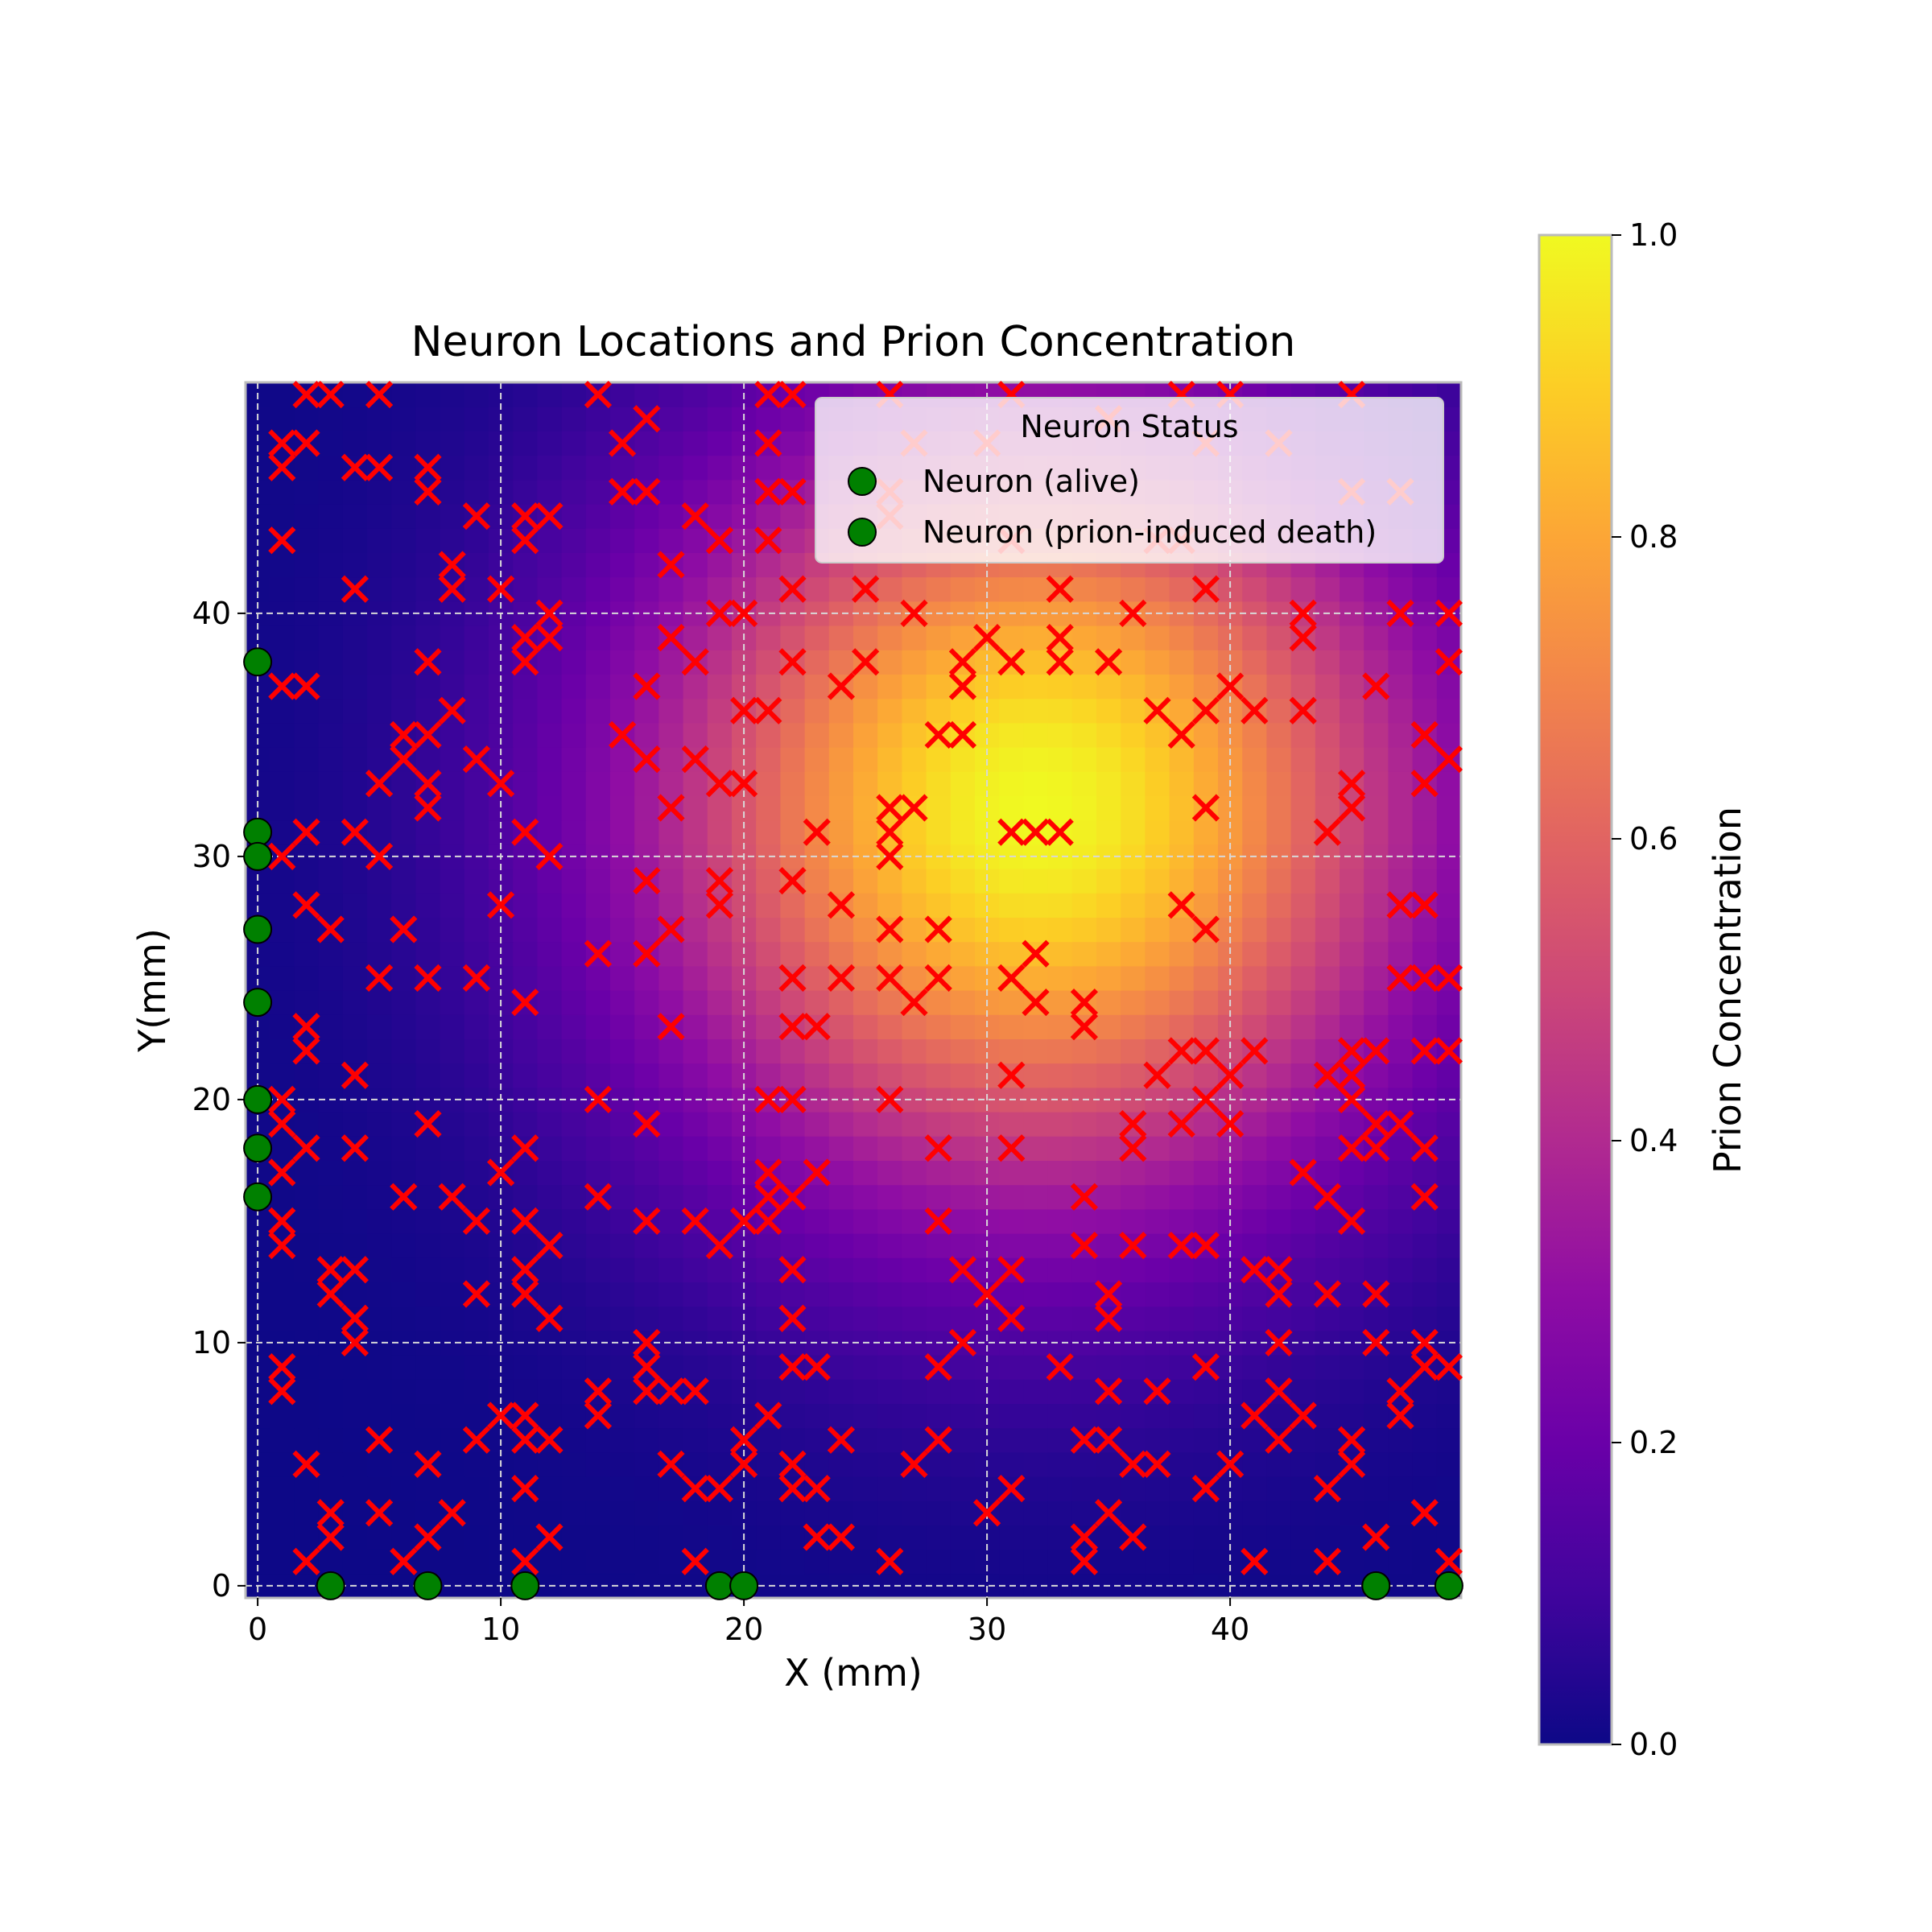 The image size is (1932, 1932). What do you see at coordinates (1653, 537) in the screenshot?
I see `colorbar-tick-label: 0.8` at bounding box center [1653, 537].